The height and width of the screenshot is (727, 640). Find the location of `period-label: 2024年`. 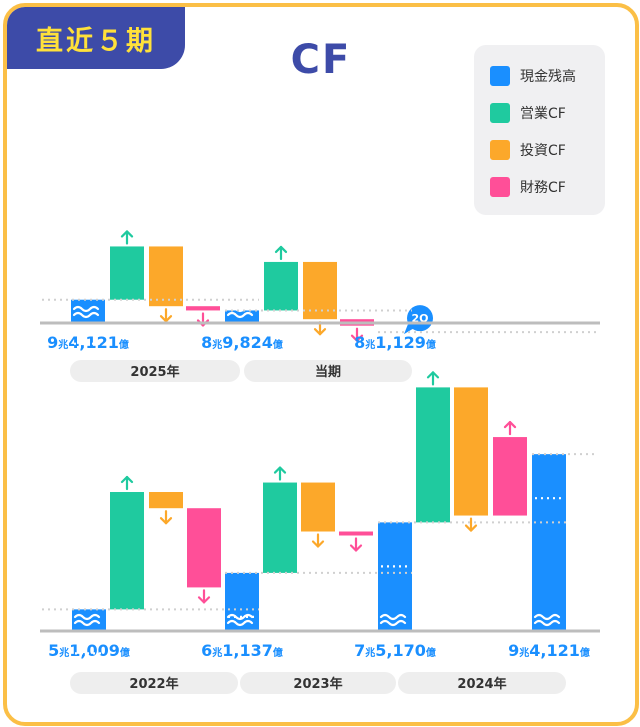

period-label: 2024年 is located at coordinates (481, 684).